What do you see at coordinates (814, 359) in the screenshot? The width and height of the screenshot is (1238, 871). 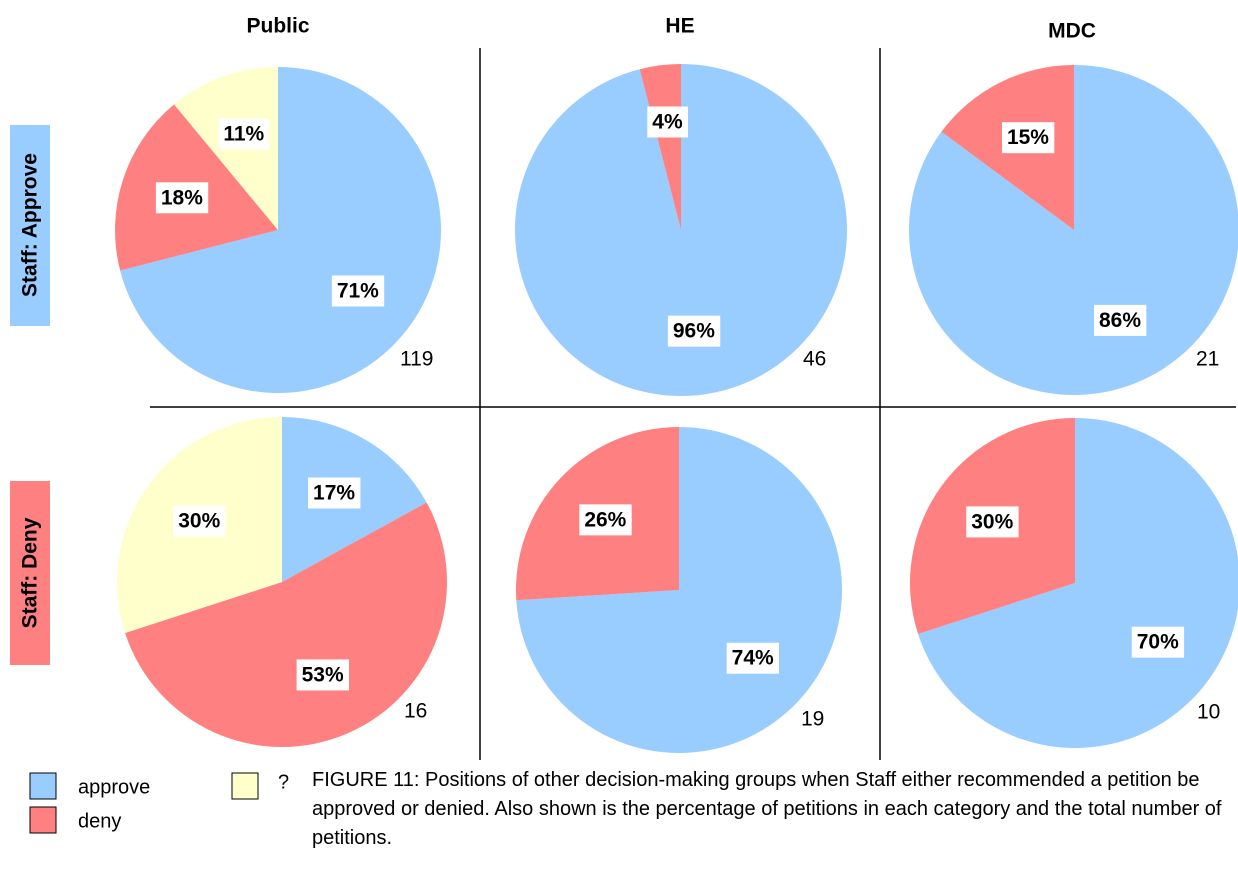 I see `count-label: 46` at bounding box center [814, 359].